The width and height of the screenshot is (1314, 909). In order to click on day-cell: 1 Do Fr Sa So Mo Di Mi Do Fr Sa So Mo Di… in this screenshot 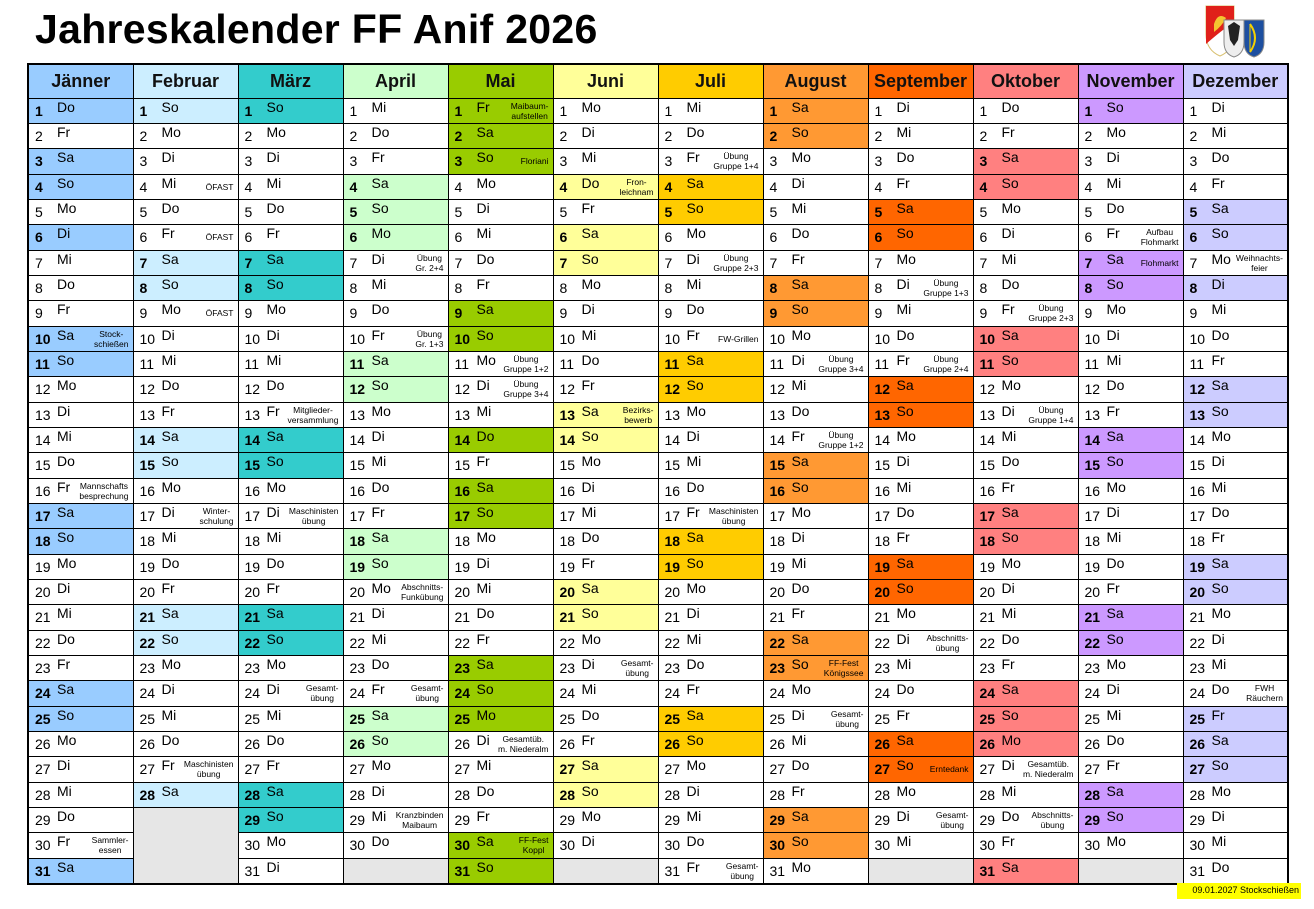, I will do `click(80, 486)`.